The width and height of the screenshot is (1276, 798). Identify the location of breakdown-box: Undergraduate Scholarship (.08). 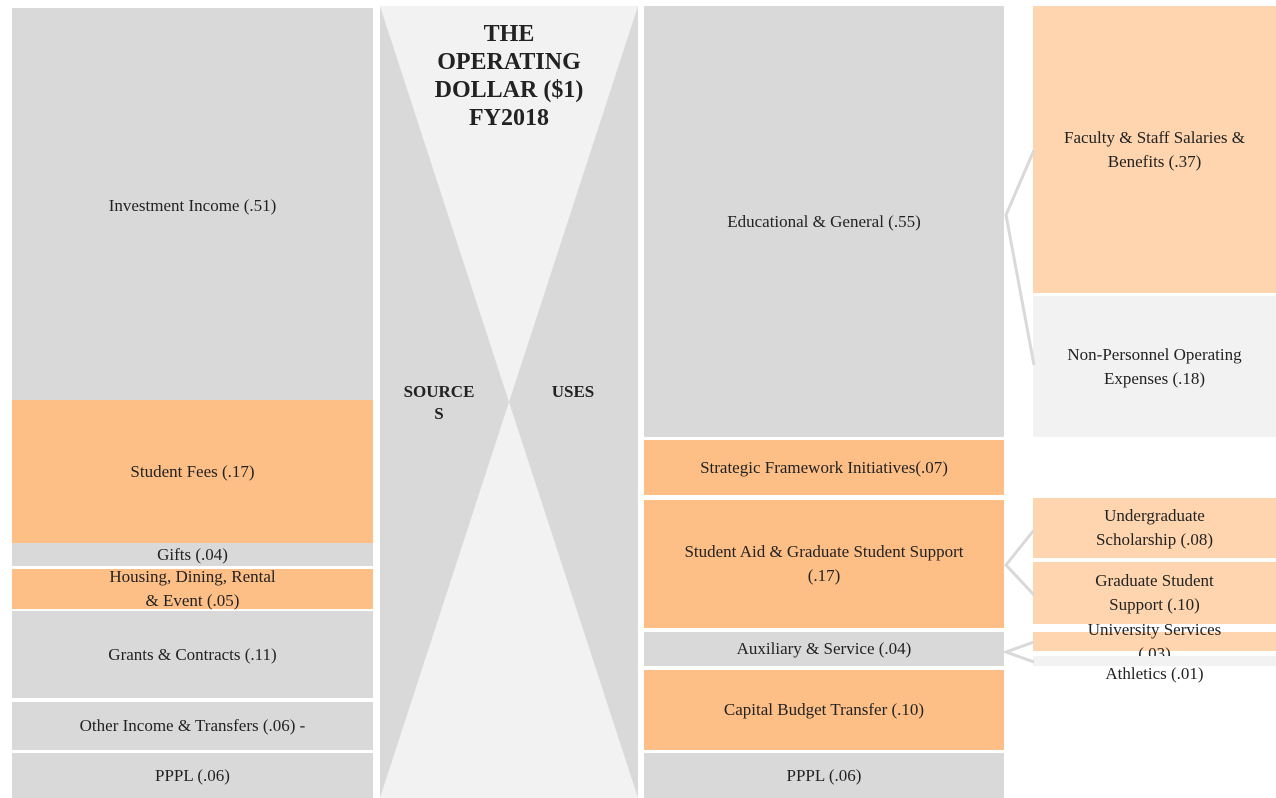
(1154, 528).